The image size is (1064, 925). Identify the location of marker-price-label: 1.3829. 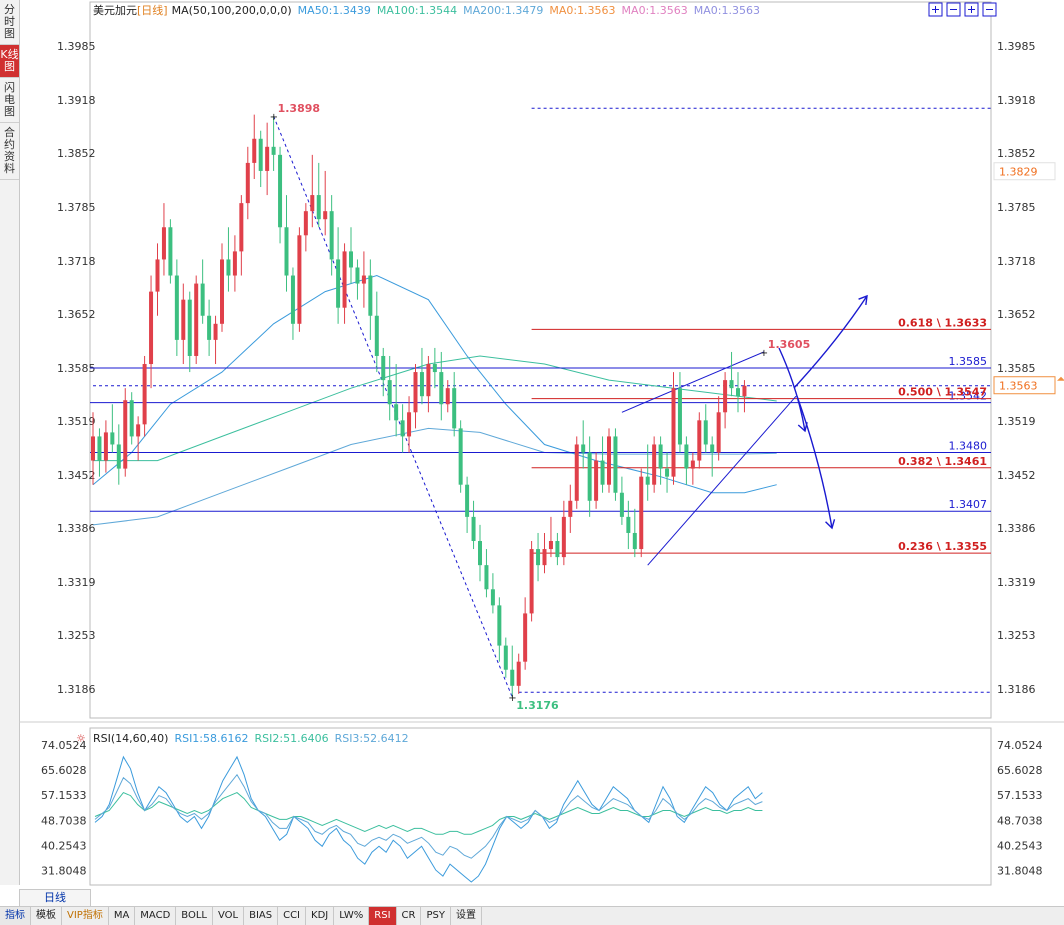
(1018, 172).